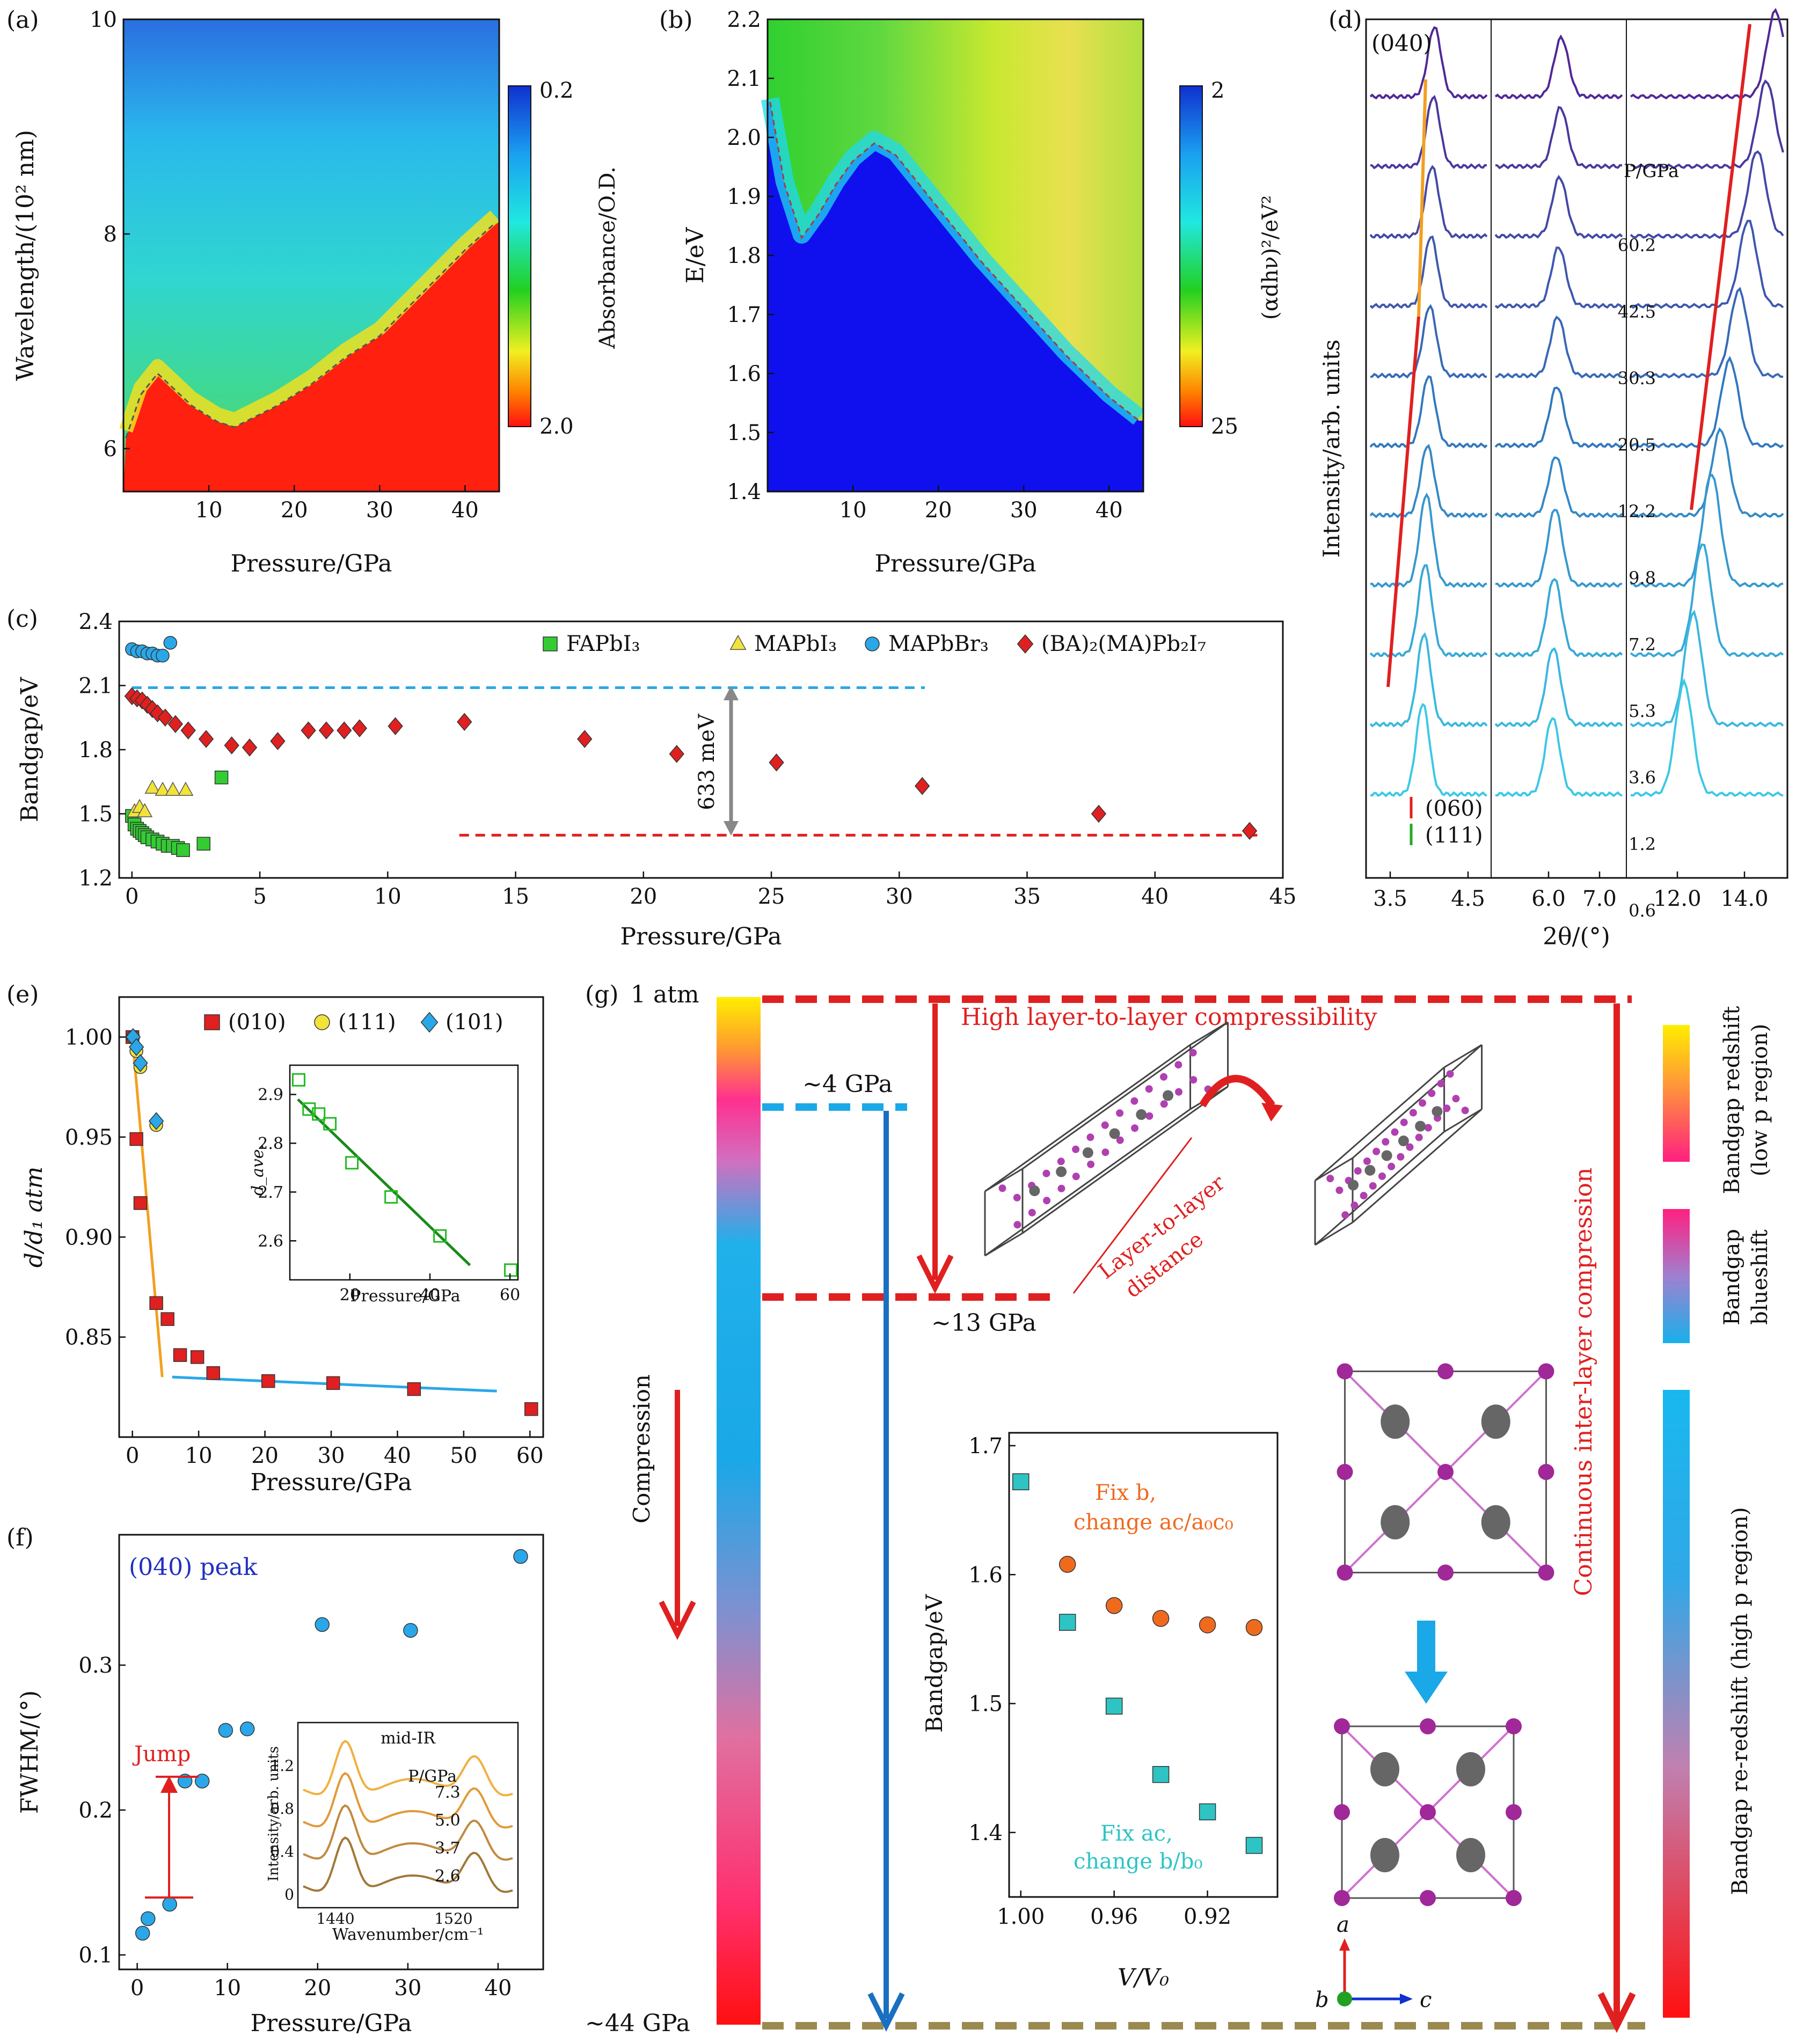 The height and width of the screenshot is (2044, 1796). What do you see at coordinates (22, 995) in the screenshot?
I see `panel-label-e: (e)` at bounding box center [22, 995].